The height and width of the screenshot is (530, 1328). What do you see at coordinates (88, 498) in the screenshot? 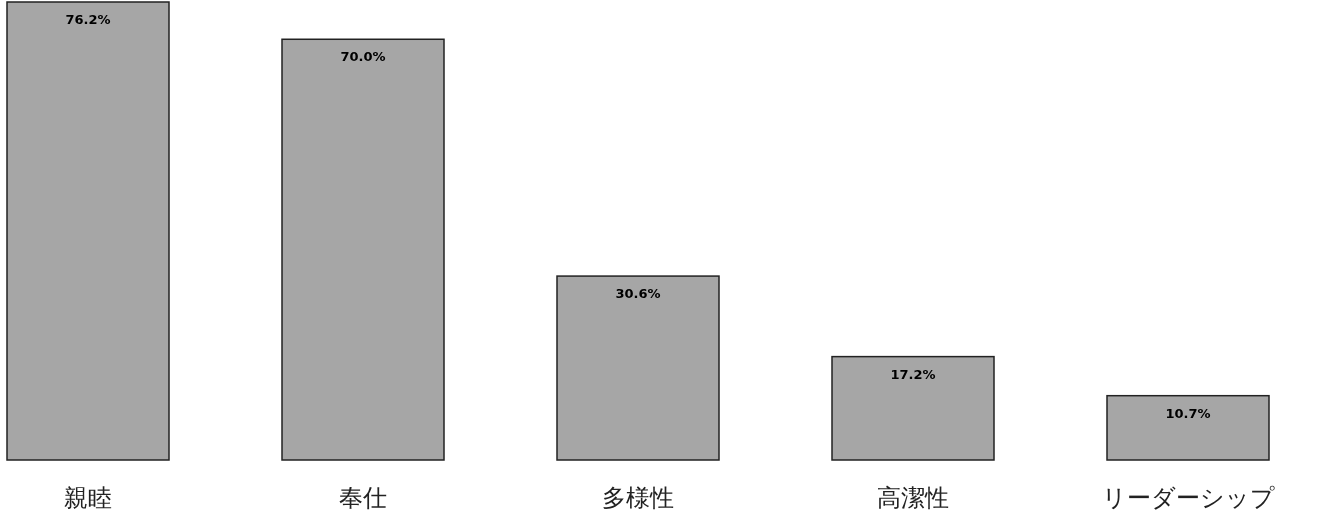
I see `x-tick-label: 親睦` at bounding box center [88, 498].